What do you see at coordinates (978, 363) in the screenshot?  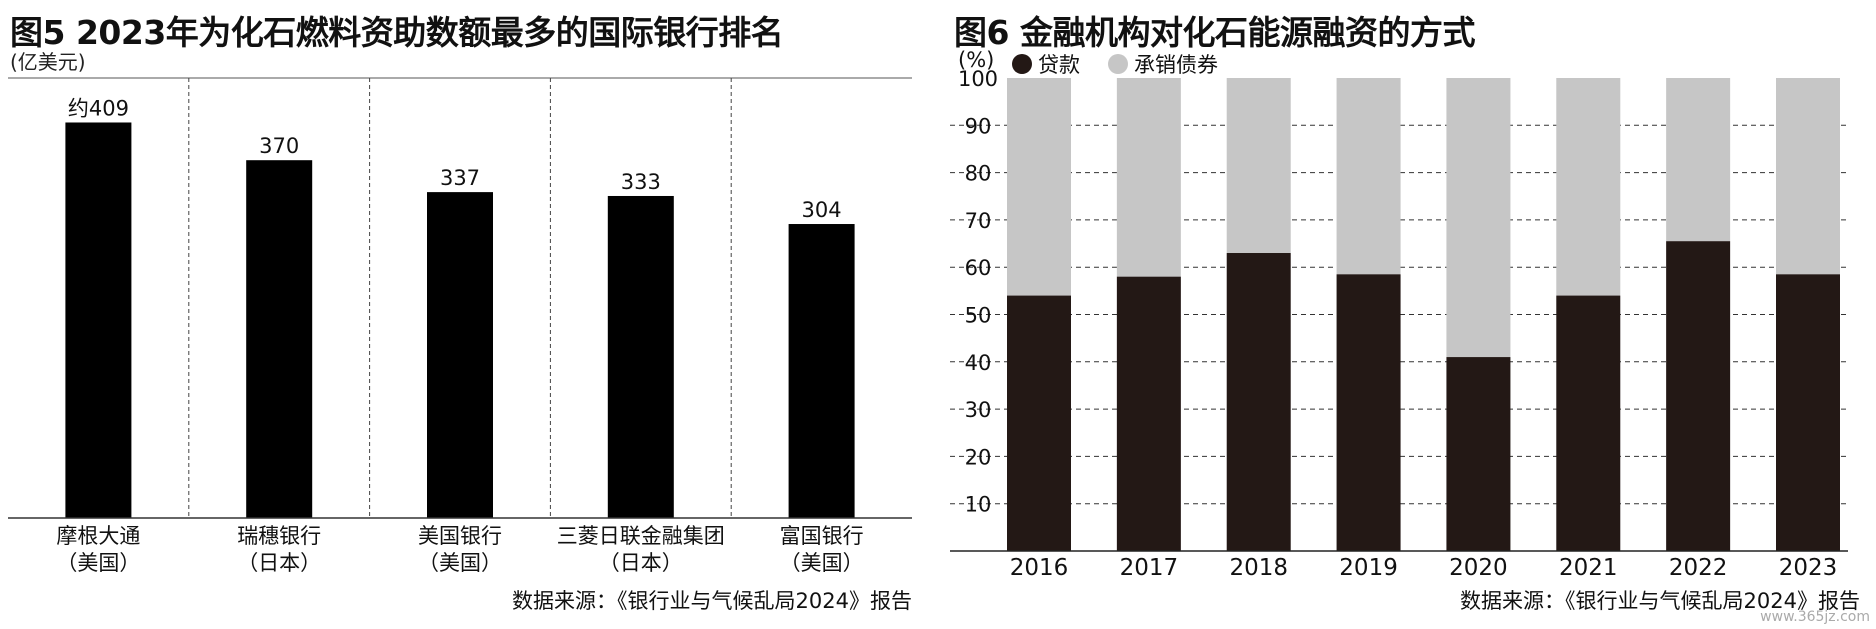 I see `y-tick-label: 40` at bounding box center [978, 363].